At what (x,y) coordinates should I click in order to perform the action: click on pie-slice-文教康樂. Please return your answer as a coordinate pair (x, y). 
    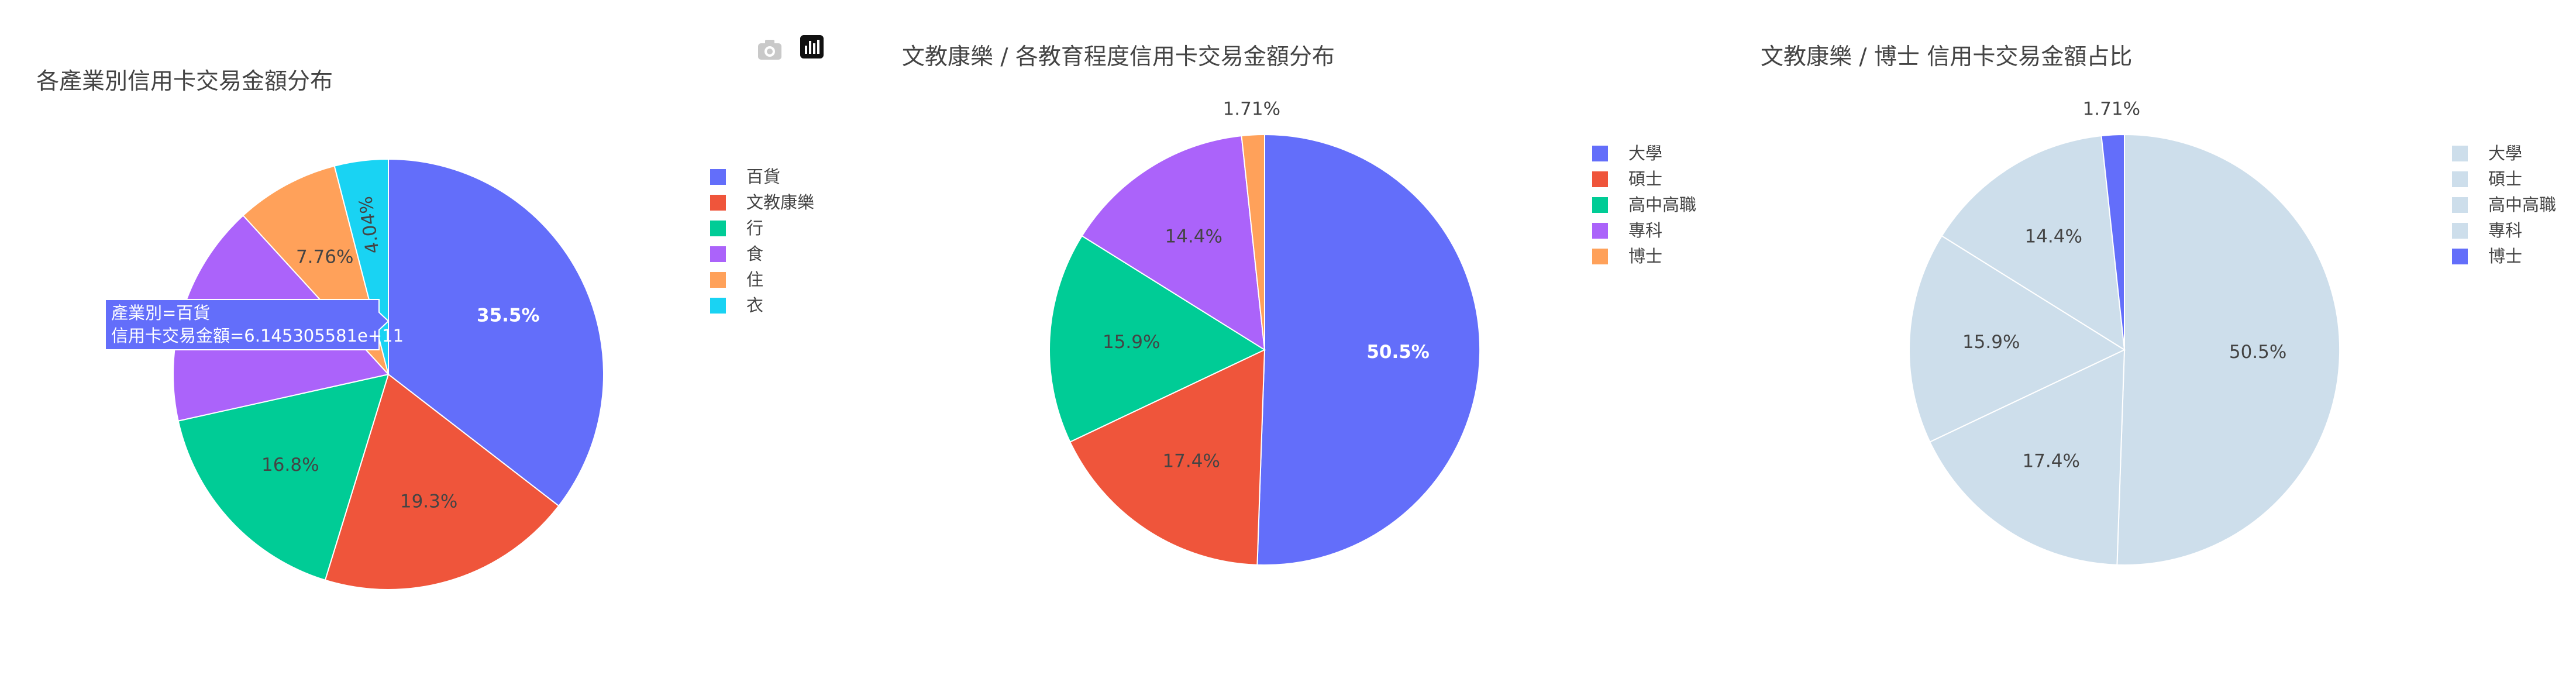
    Looking at the image, I should click on (442, 481).